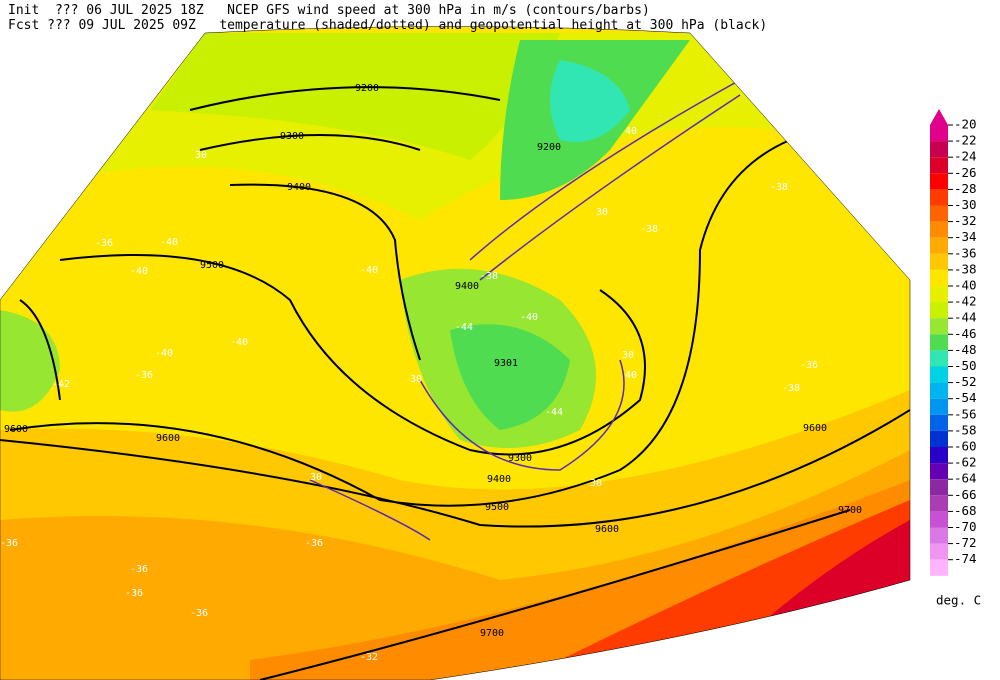 The image size is (1000, 680). Describe the element at coordinates (965, 301) in the screenshot. I see `colorbar-label: -42` at that location.